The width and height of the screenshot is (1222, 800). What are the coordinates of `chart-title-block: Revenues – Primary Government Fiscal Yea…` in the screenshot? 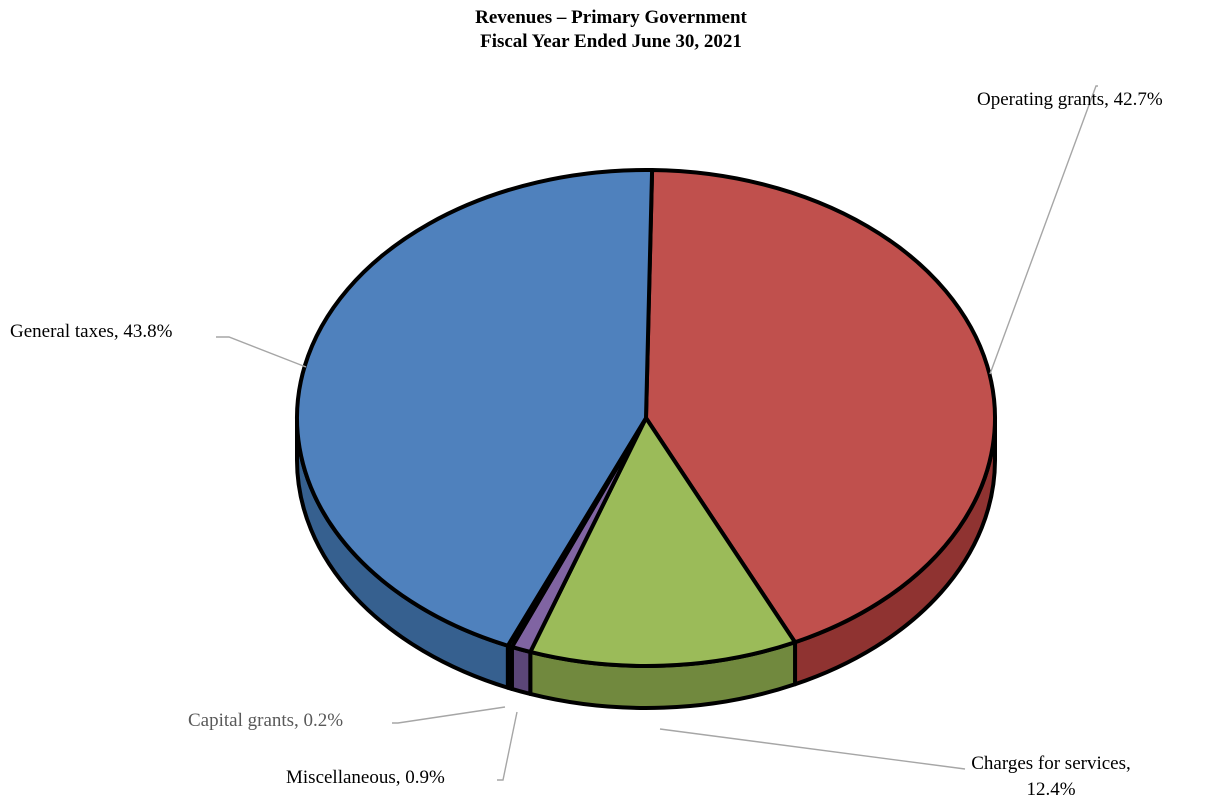 It's located at (611, 30).